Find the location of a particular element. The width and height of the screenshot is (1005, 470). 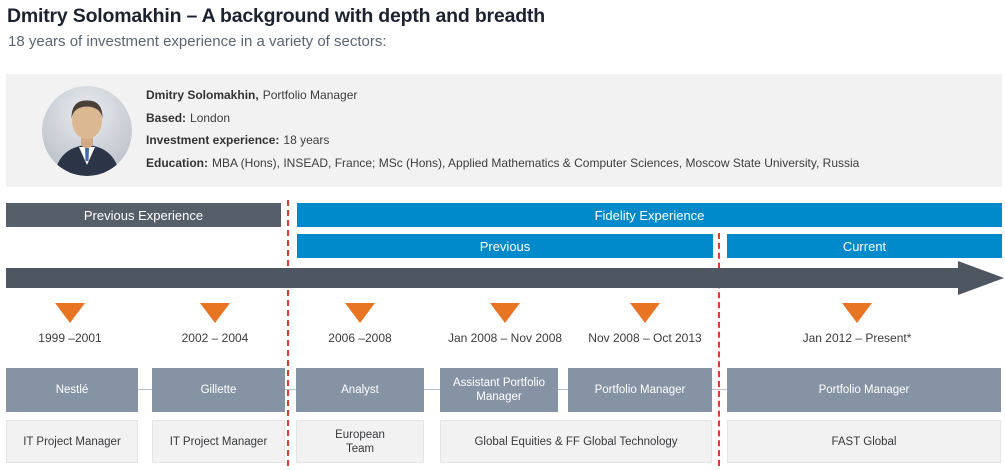

section-fidelity-previous: Previous is located at coordinates (505, 246).